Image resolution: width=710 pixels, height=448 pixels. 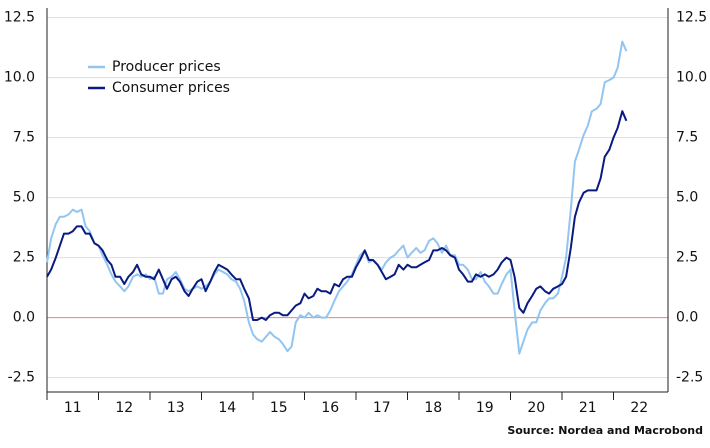 What do you see at coordinates (691, 78) in the screenshot?
I see `y2-tick-label: 10.0` at bounding box center [691, 78].